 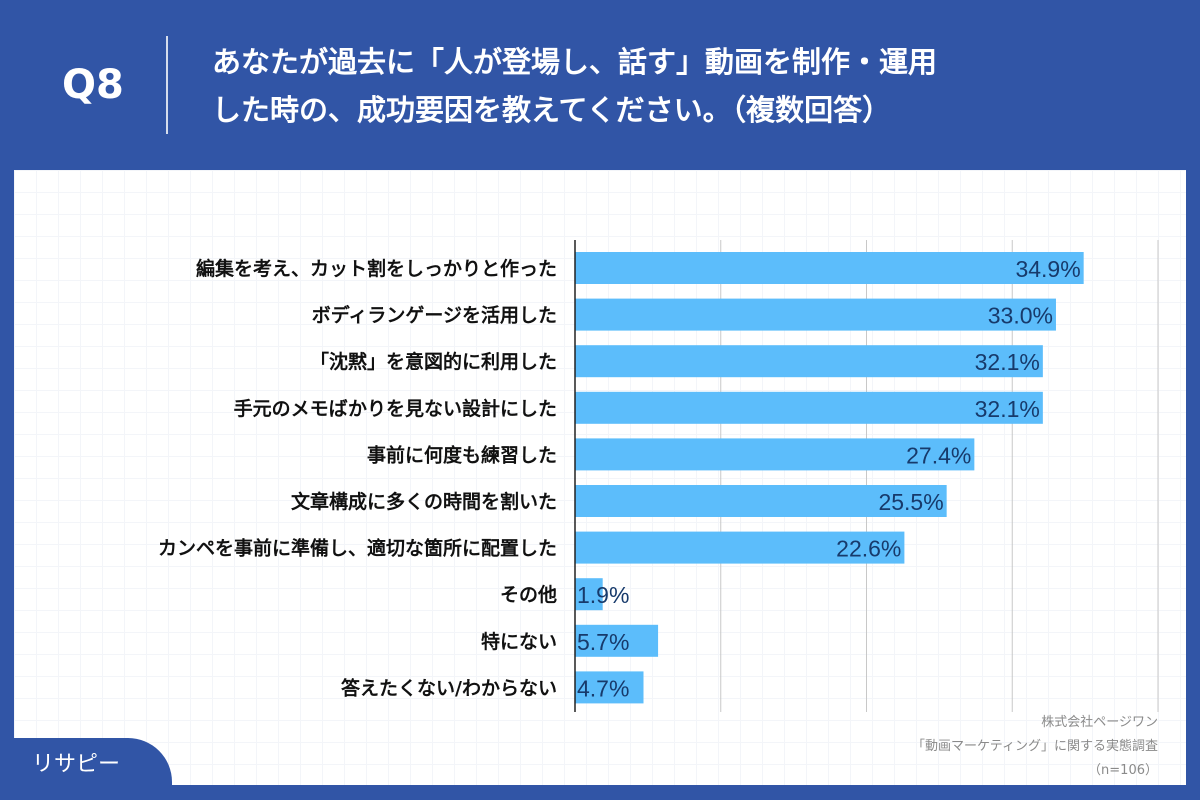 What do you see at coordinates (1020, 316) in the screenshot?
I see `data-label: 33.0%` at bounding box center [1020, 316].